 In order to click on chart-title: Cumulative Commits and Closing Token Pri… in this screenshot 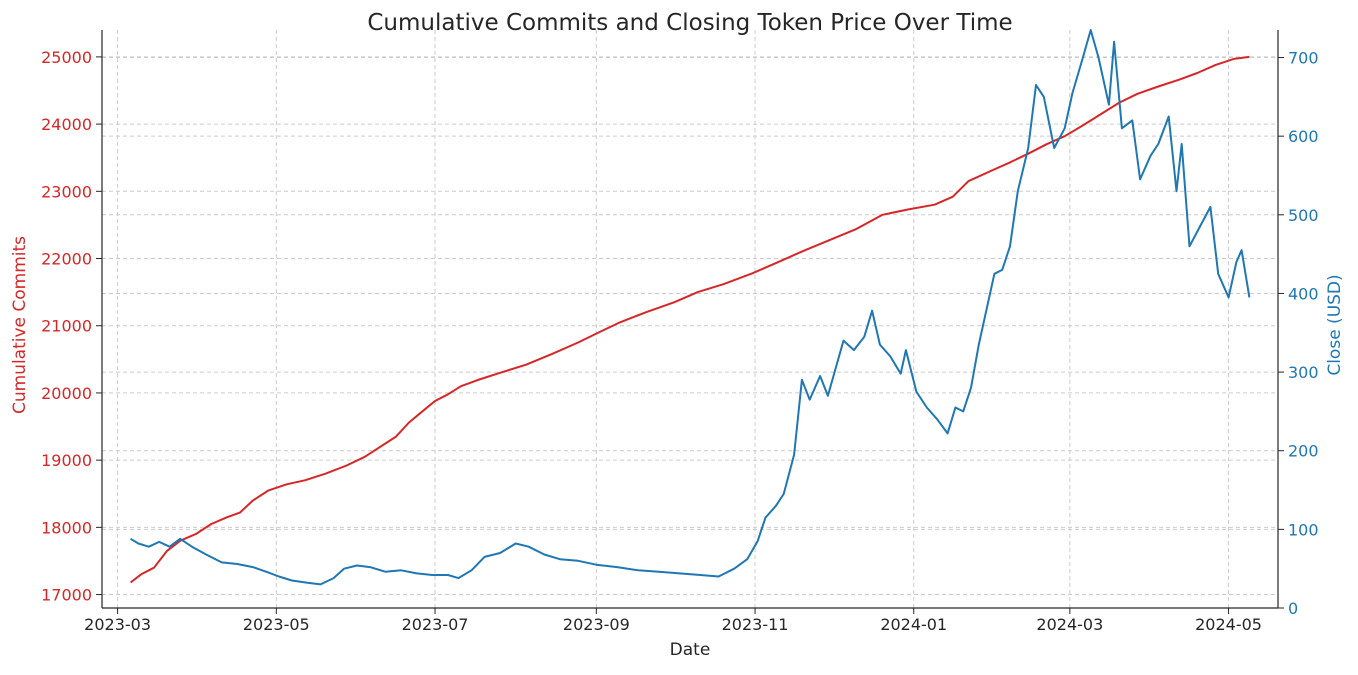, I will do `click(689, 23)`.